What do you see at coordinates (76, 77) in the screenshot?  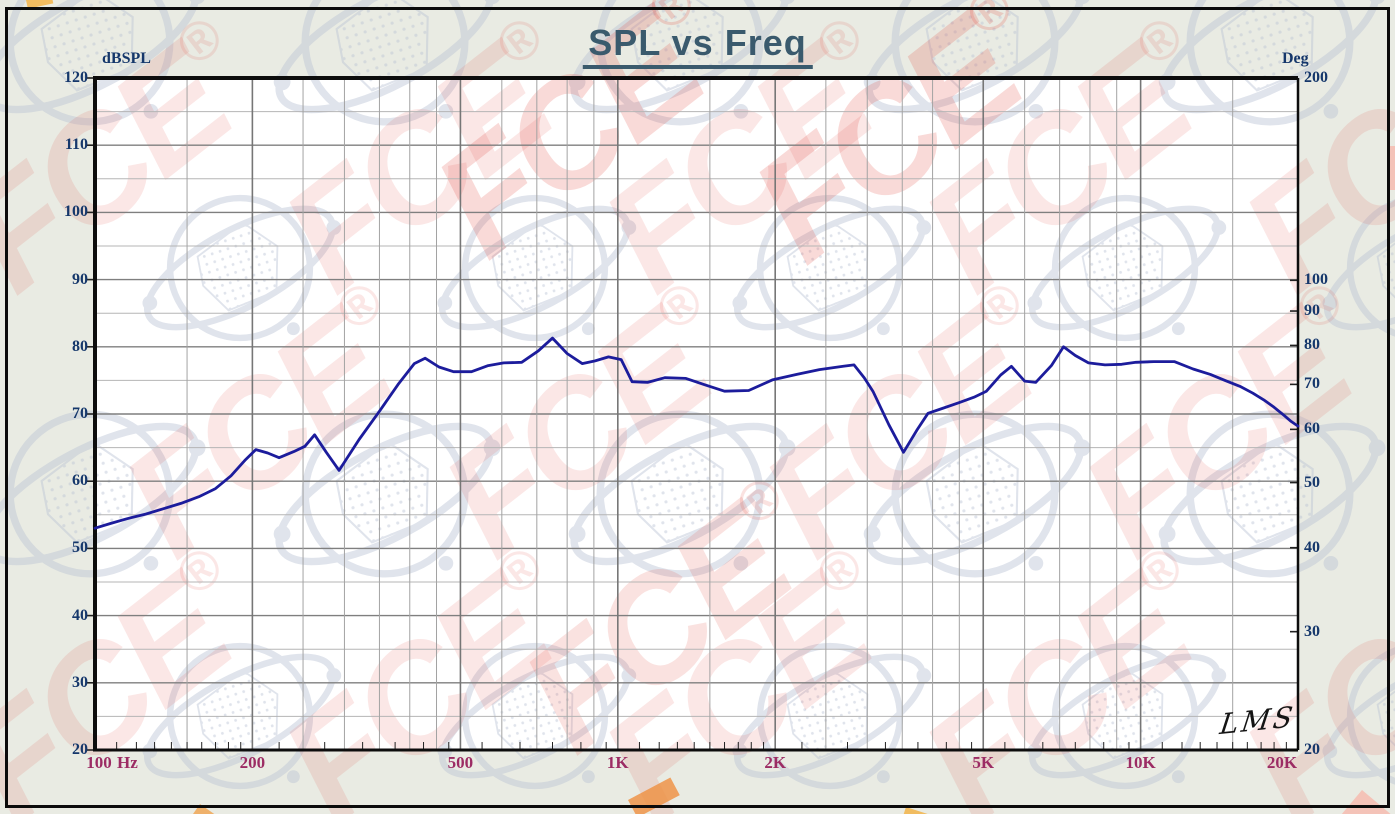 I see `left-axis-tick-label: 120` at bounding box center [76, 77].